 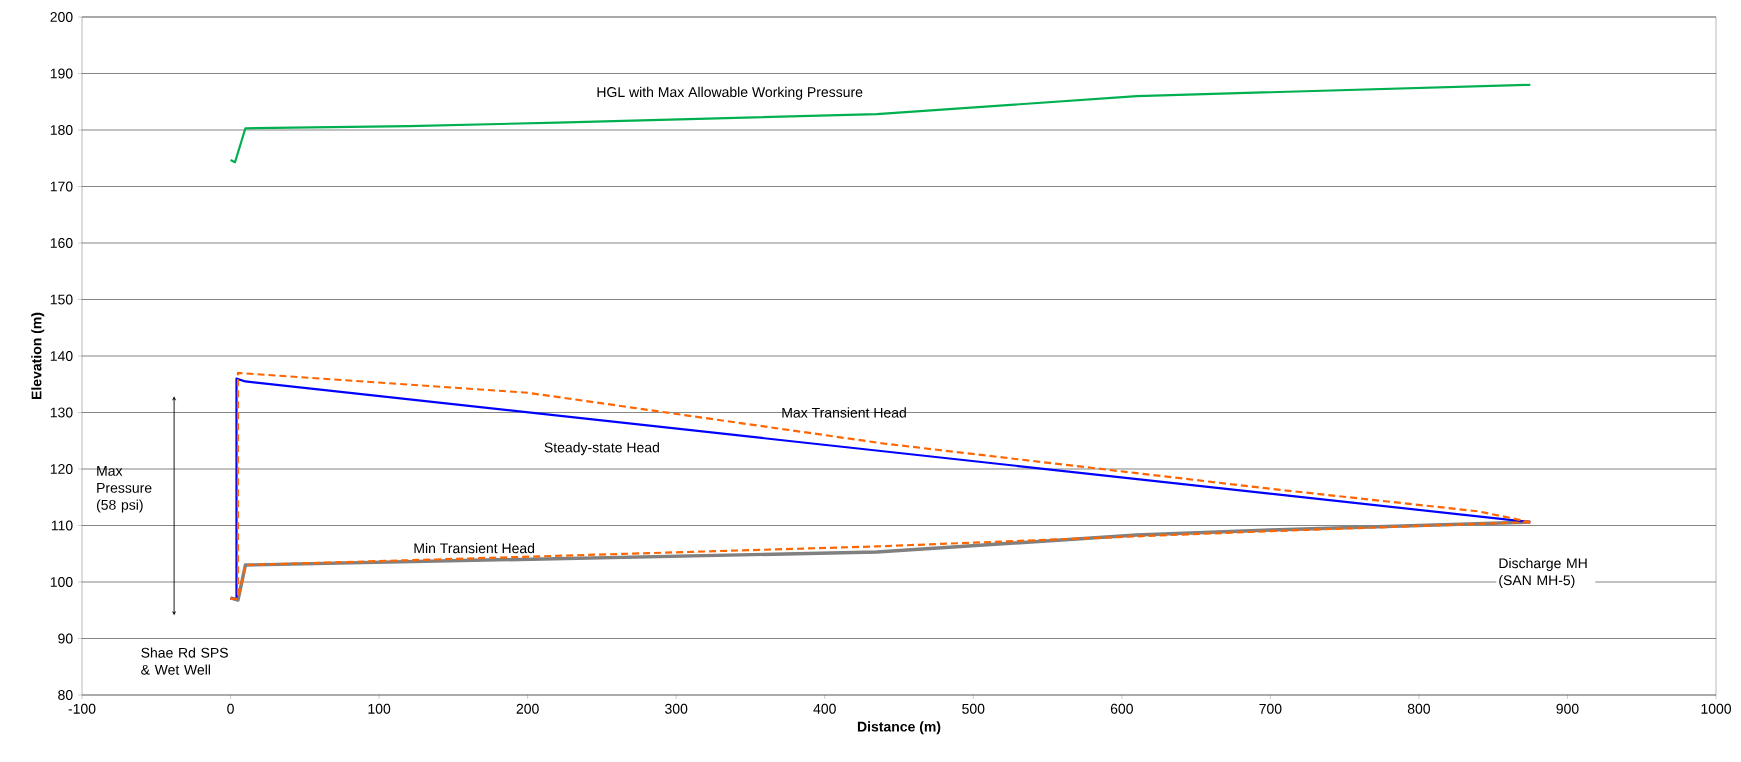 What do you see at coordinates (824, 708) in the screenshot?
I see `x-tick-label: 400` at bounding box center [824, 708].